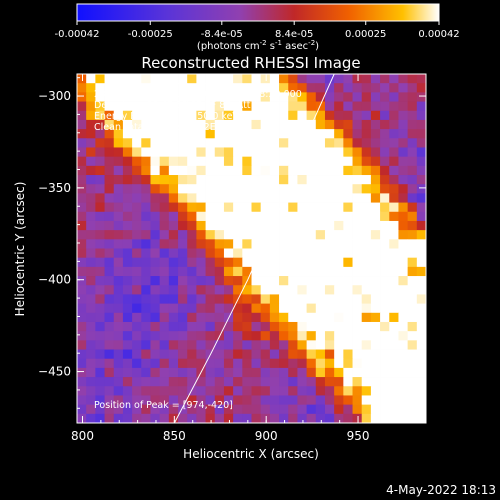 Image resolution: width=500 pixels, height=500 pixels. Describe the element at coordinates (150, 34) in the screenshot. I see `colorbar-tick-label: -0.00025` at that location.